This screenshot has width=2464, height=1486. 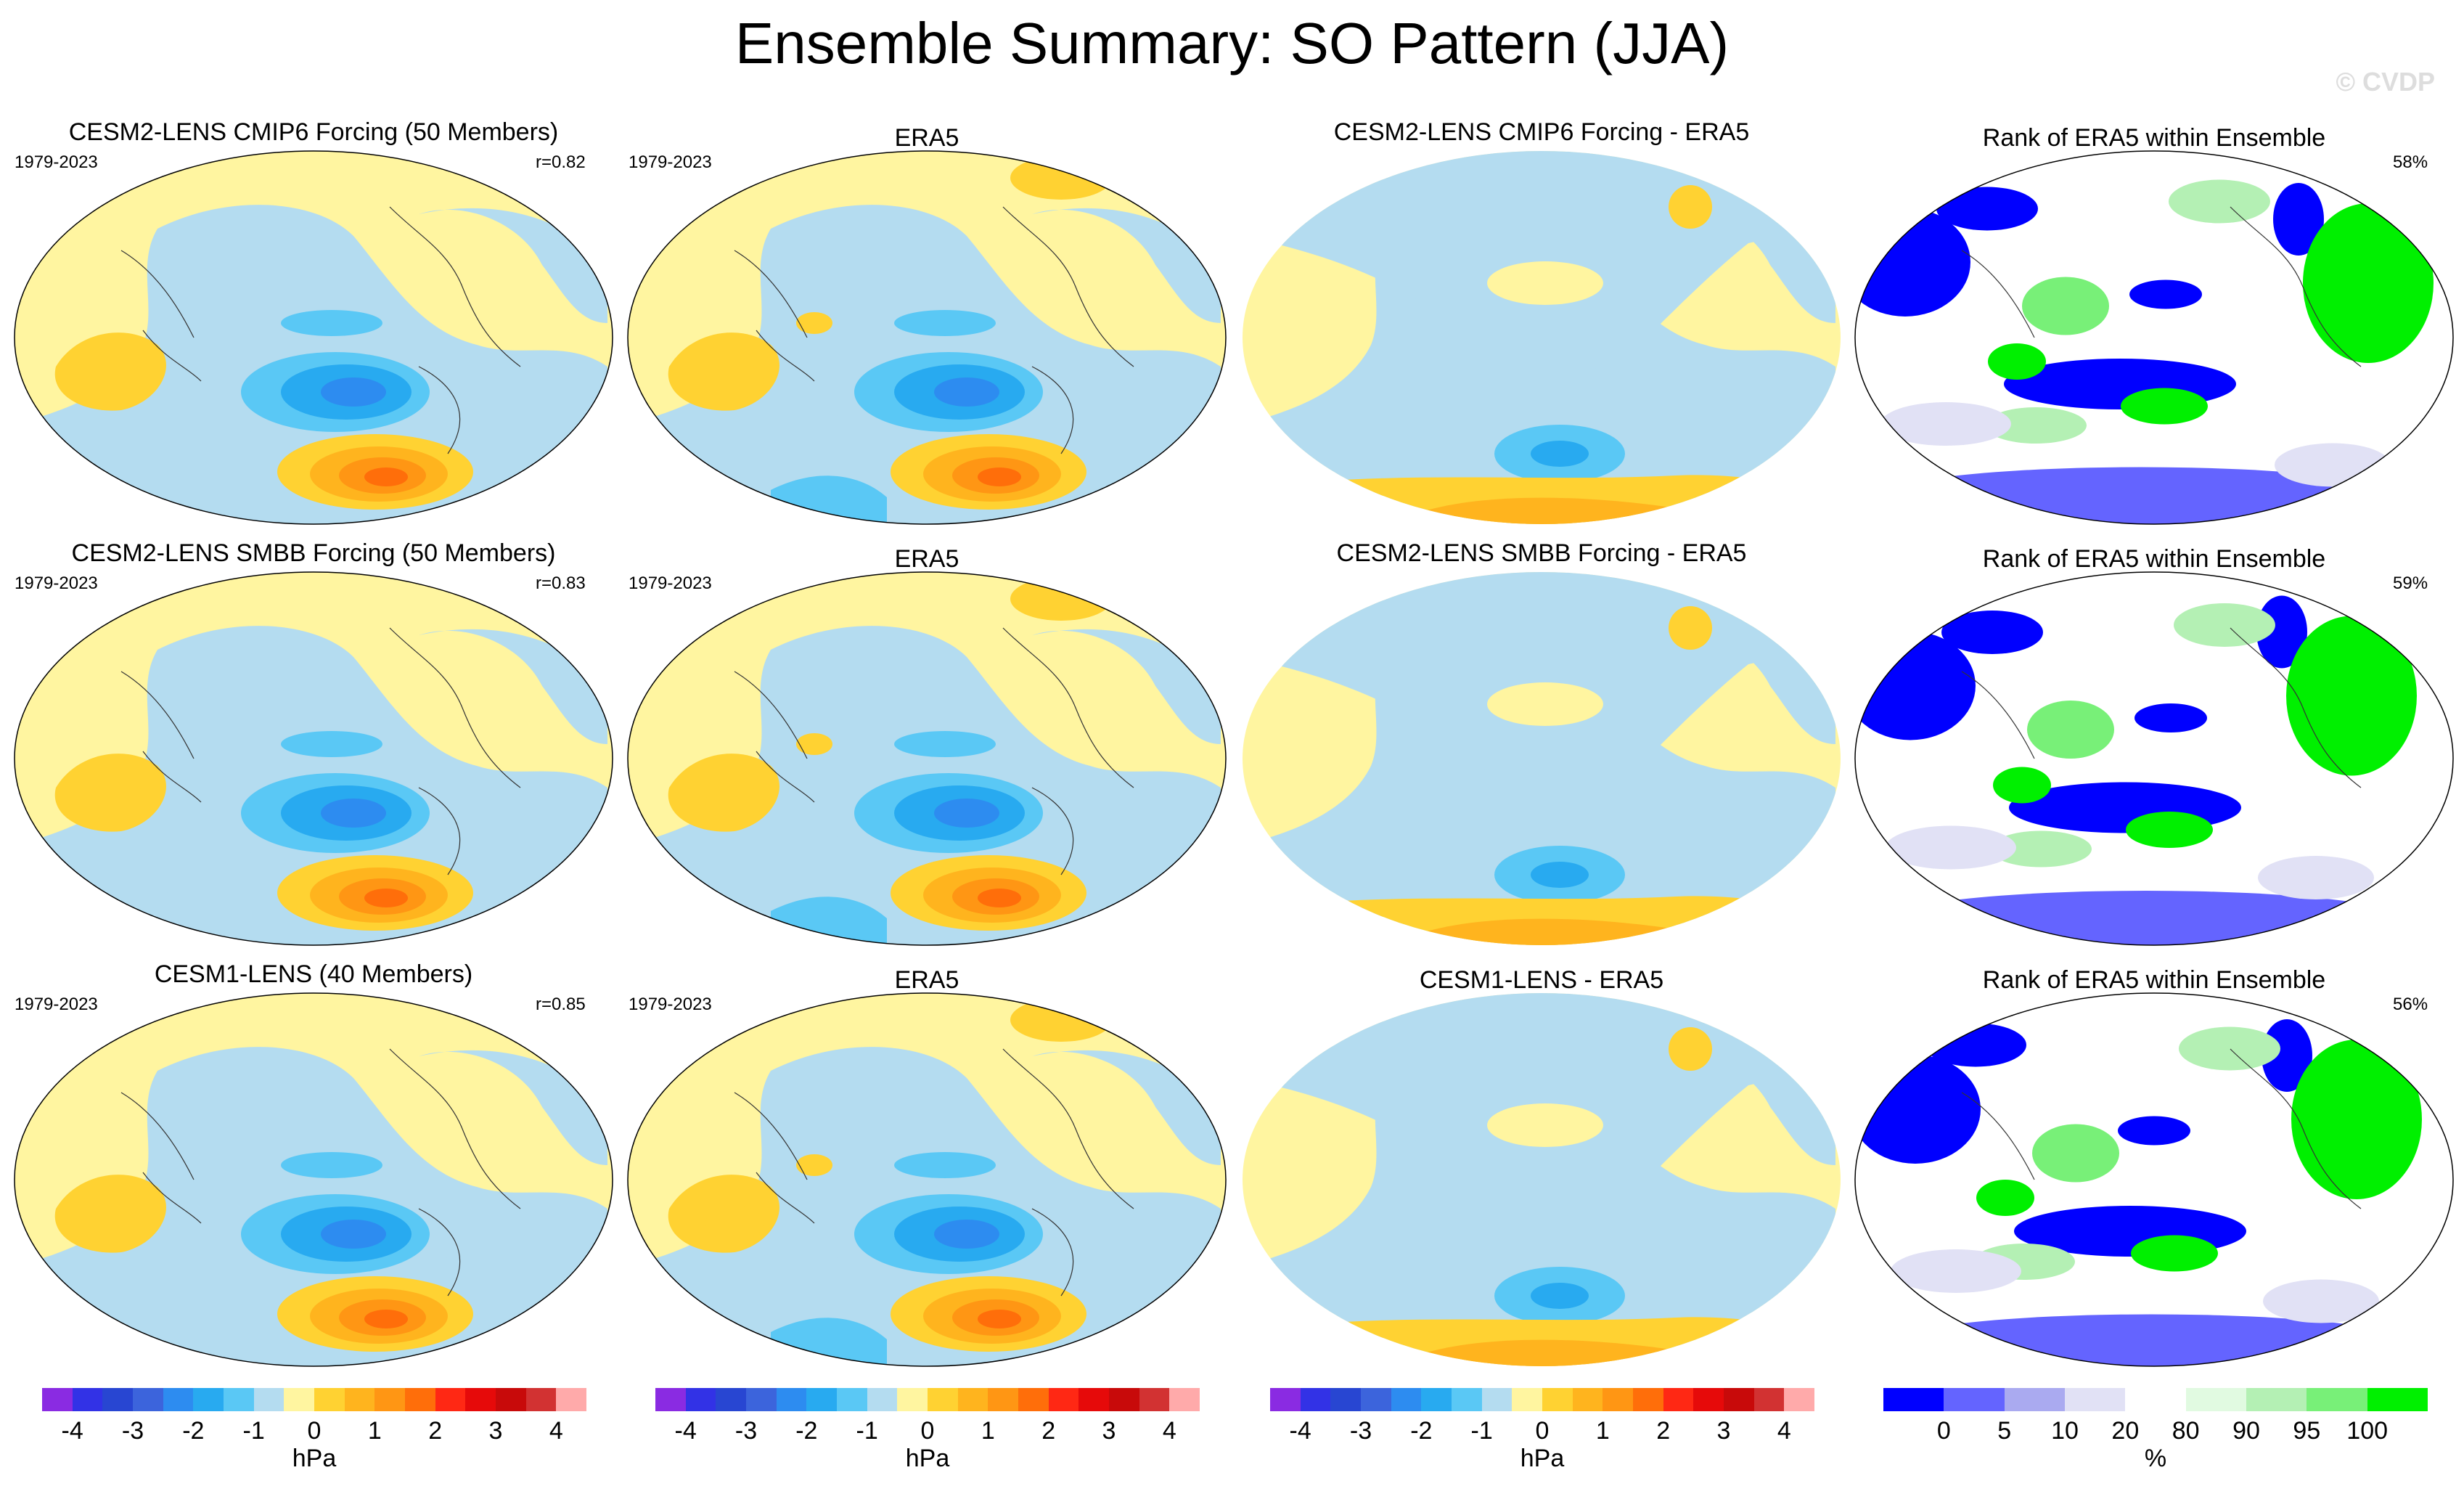 What do you see at coordinates (2155, 1459) in the screenshot?
I see `colorbar-unit-label: %` at bounding box center [2155, 1459].